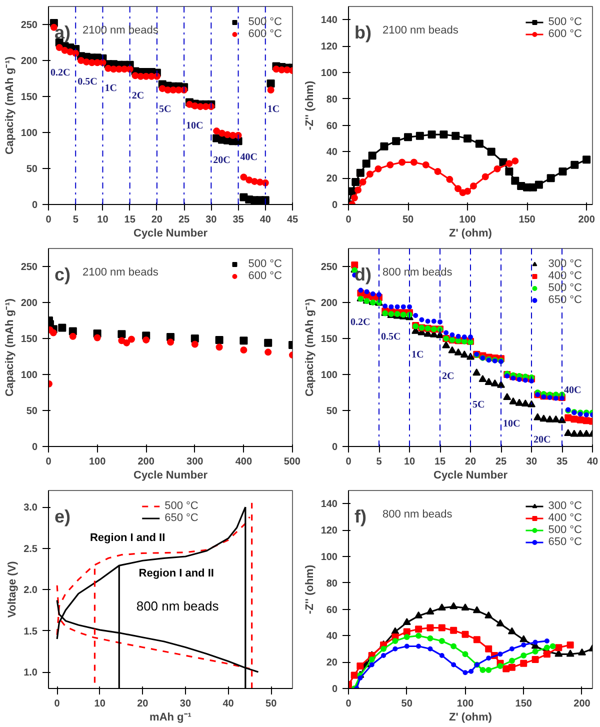 Image resolution: width=600 pixels, height=727 pixels. What do you see at coordinates (171, 718) in the screenshot?
I see `x-axis-title: mAh g⁻¹` at bounding box center [171, 718].